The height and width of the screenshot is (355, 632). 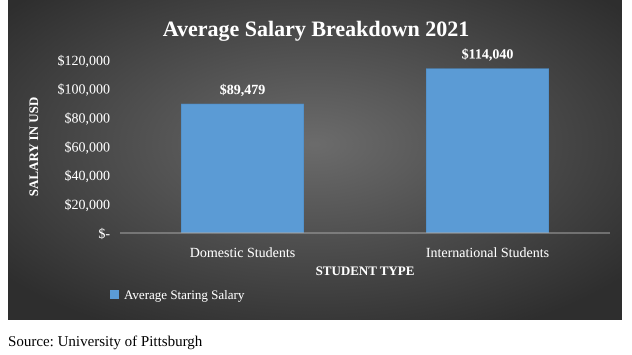 I want to click on y-axis-title: SALARY IN USD, so click(x=33, y=146).